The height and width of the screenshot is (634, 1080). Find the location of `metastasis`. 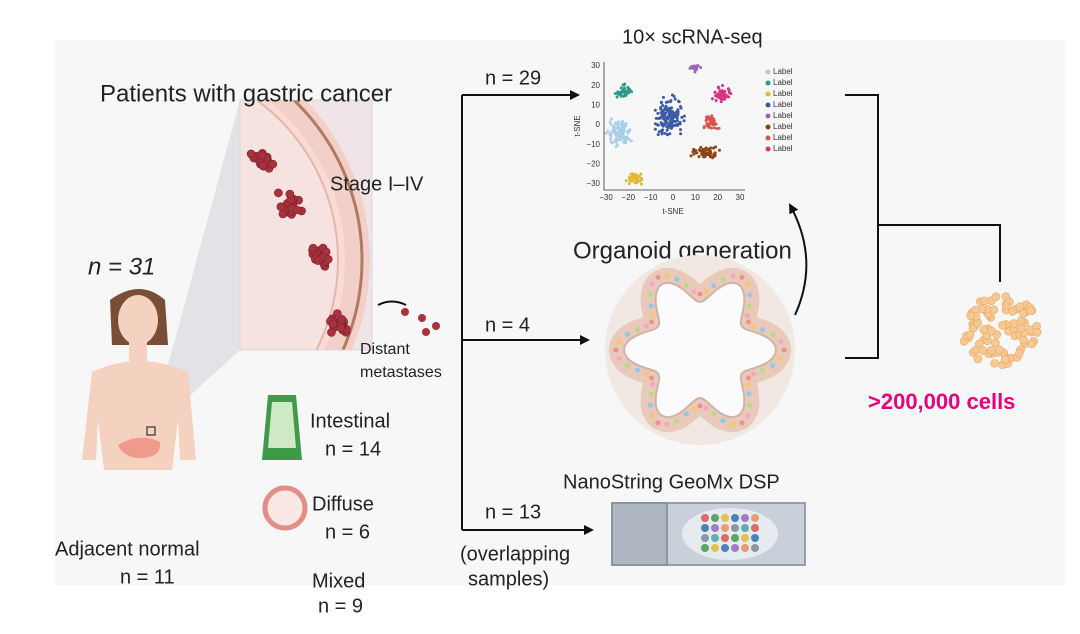

metastasis is located at coordinates (436, 326).